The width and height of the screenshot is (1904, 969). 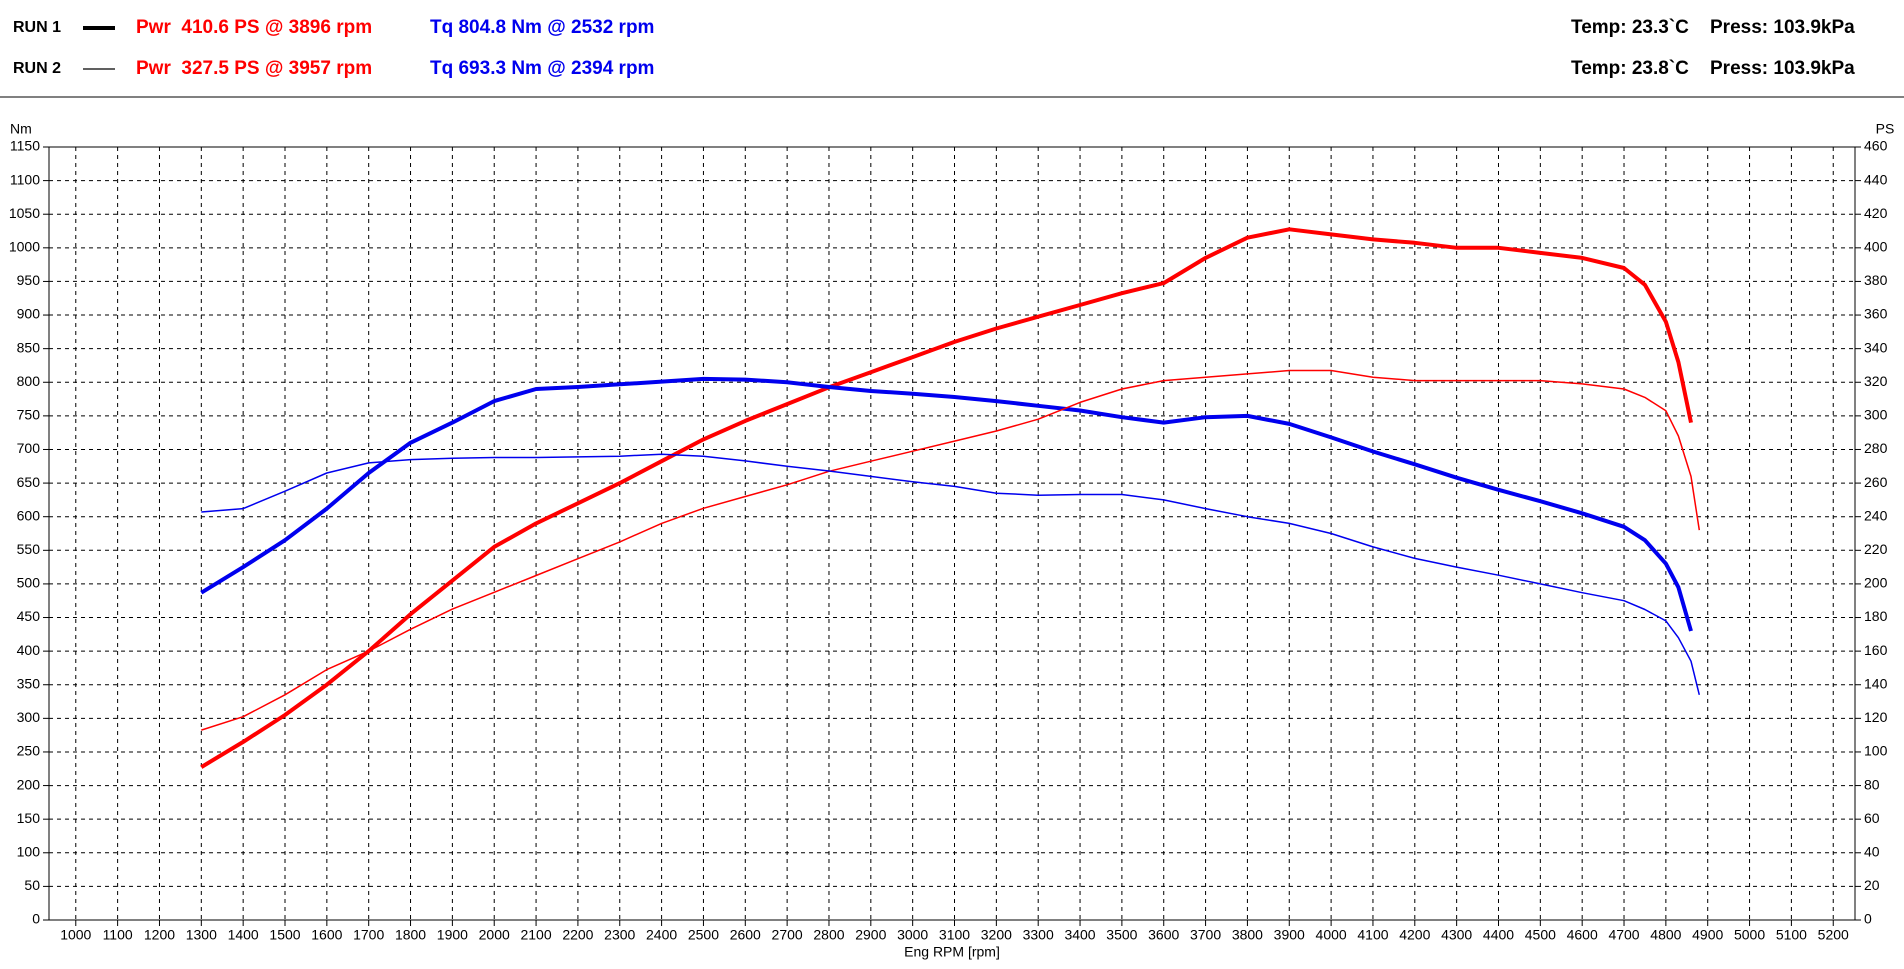 What do you see at coordinates (1833, 935) in the screenshot?
I see `x-tick-label: 5200` at bounding box center [1833, 935].